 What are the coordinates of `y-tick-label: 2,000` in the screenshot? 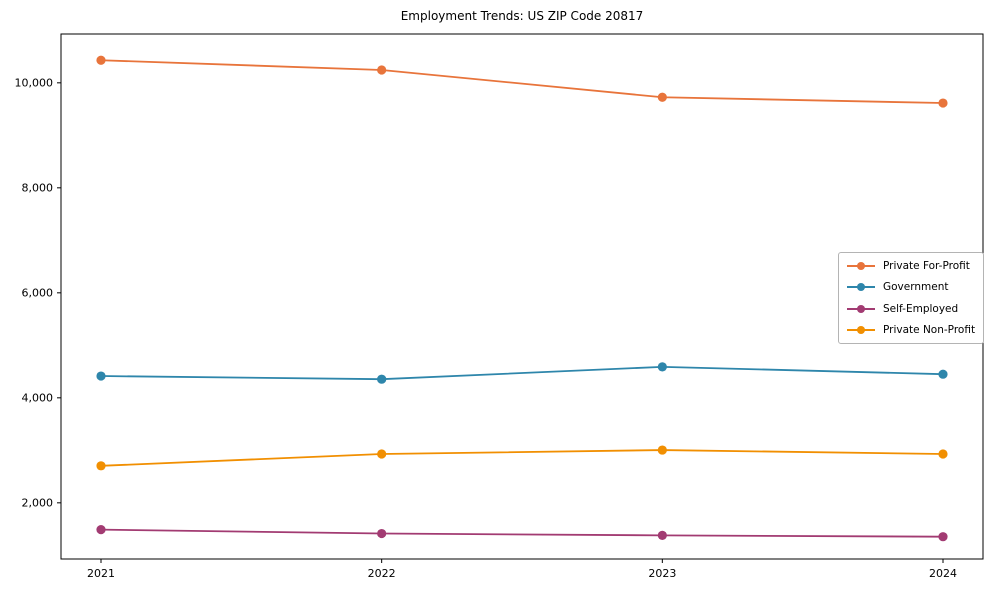 It's located at (38, 503).